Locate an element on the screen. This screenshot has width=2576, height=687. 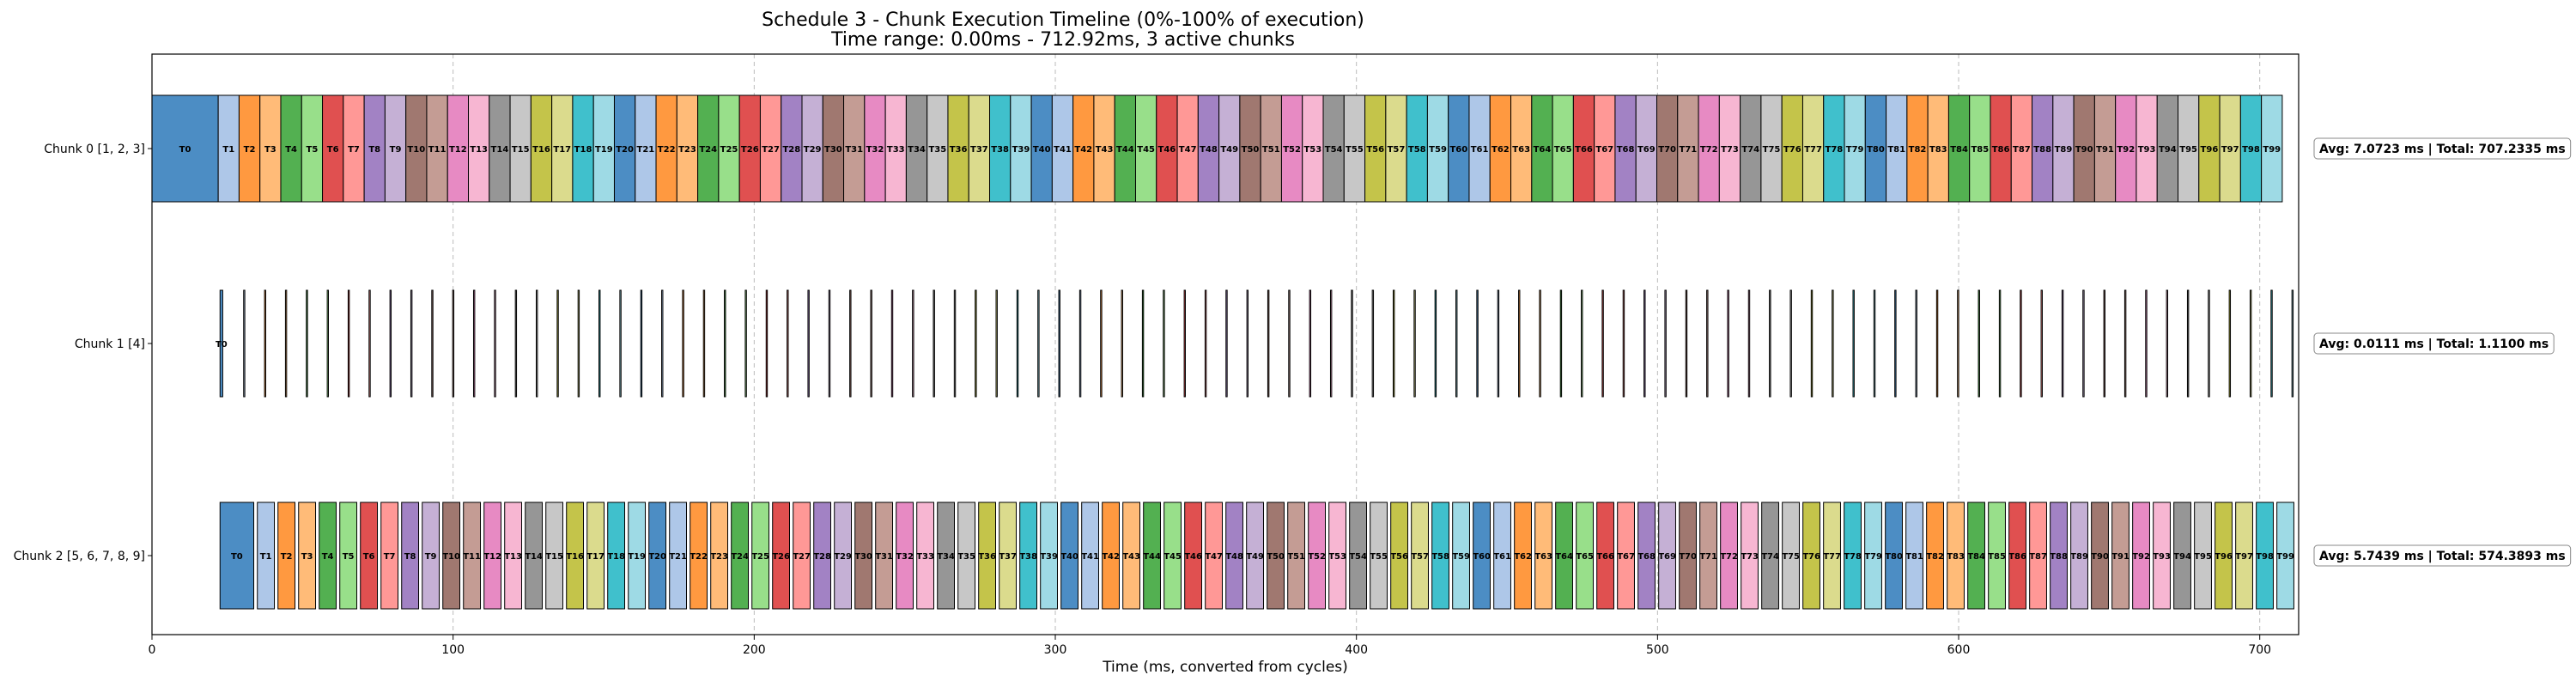
task-label: T55 is located at coordinates (1355, 150).